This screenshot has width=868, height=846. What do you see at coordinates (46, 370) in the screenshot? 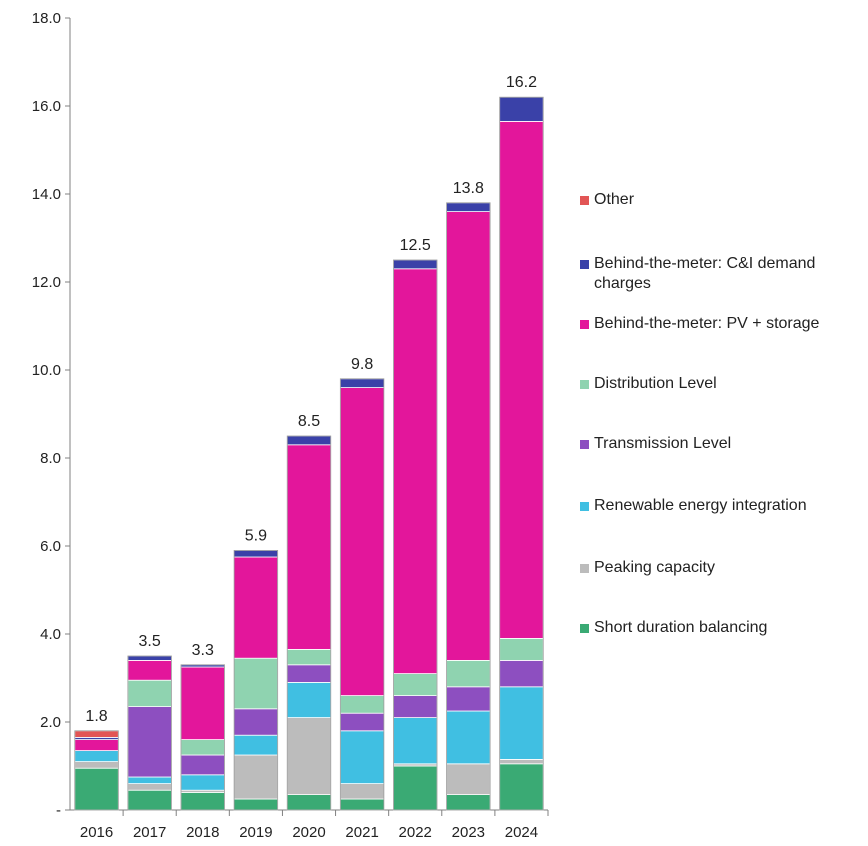
I see `y-tick-label: 10.0` at bounding box center [46, 370].